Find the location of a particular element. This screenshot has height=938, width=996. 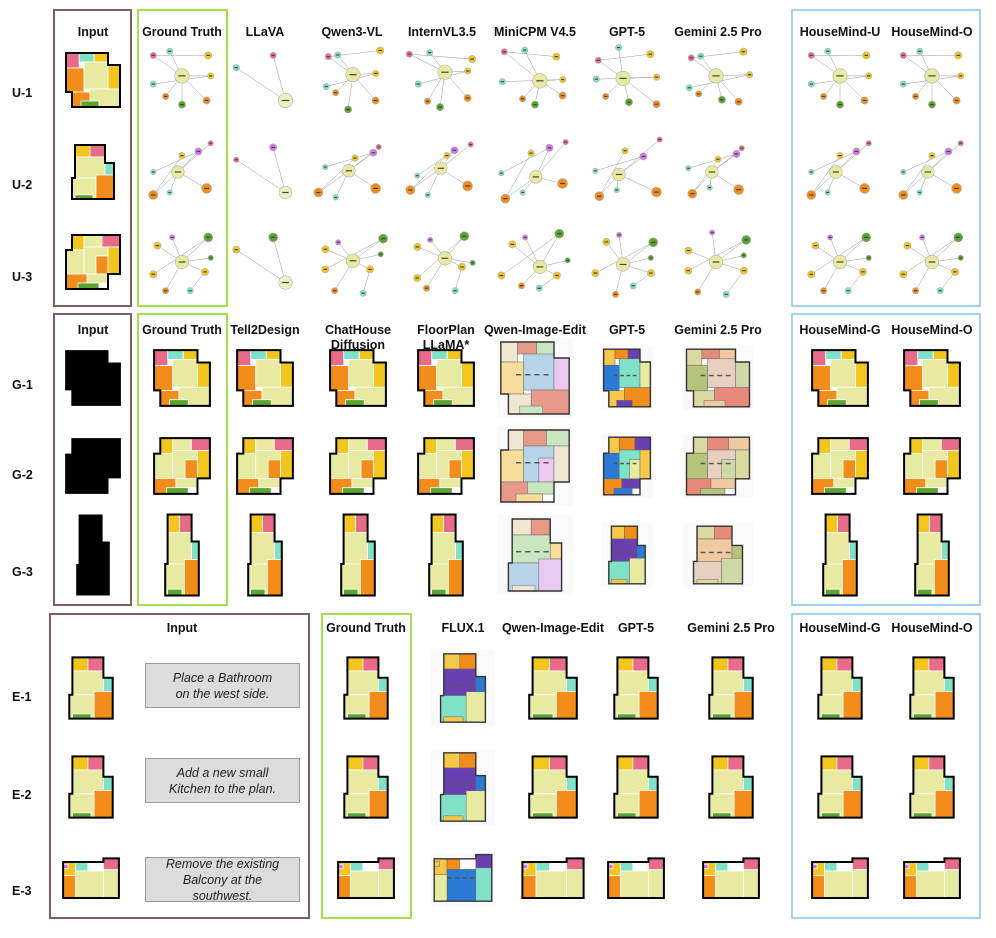

generation-header-7: Gemini 2.5 Pro is located at coordinates (718, 330).